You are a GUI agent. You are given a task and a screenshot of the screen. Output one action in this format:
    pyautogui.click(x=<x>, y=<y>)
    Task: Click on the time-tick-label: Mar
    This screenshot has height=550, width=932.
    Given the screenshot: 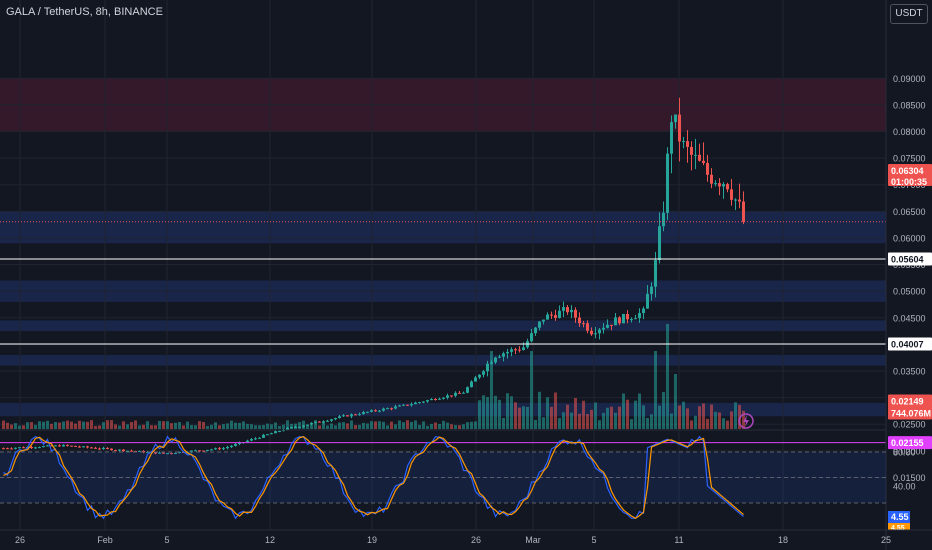 What is the action you would take?
    pyautogui.click(x=533, y=540)
    